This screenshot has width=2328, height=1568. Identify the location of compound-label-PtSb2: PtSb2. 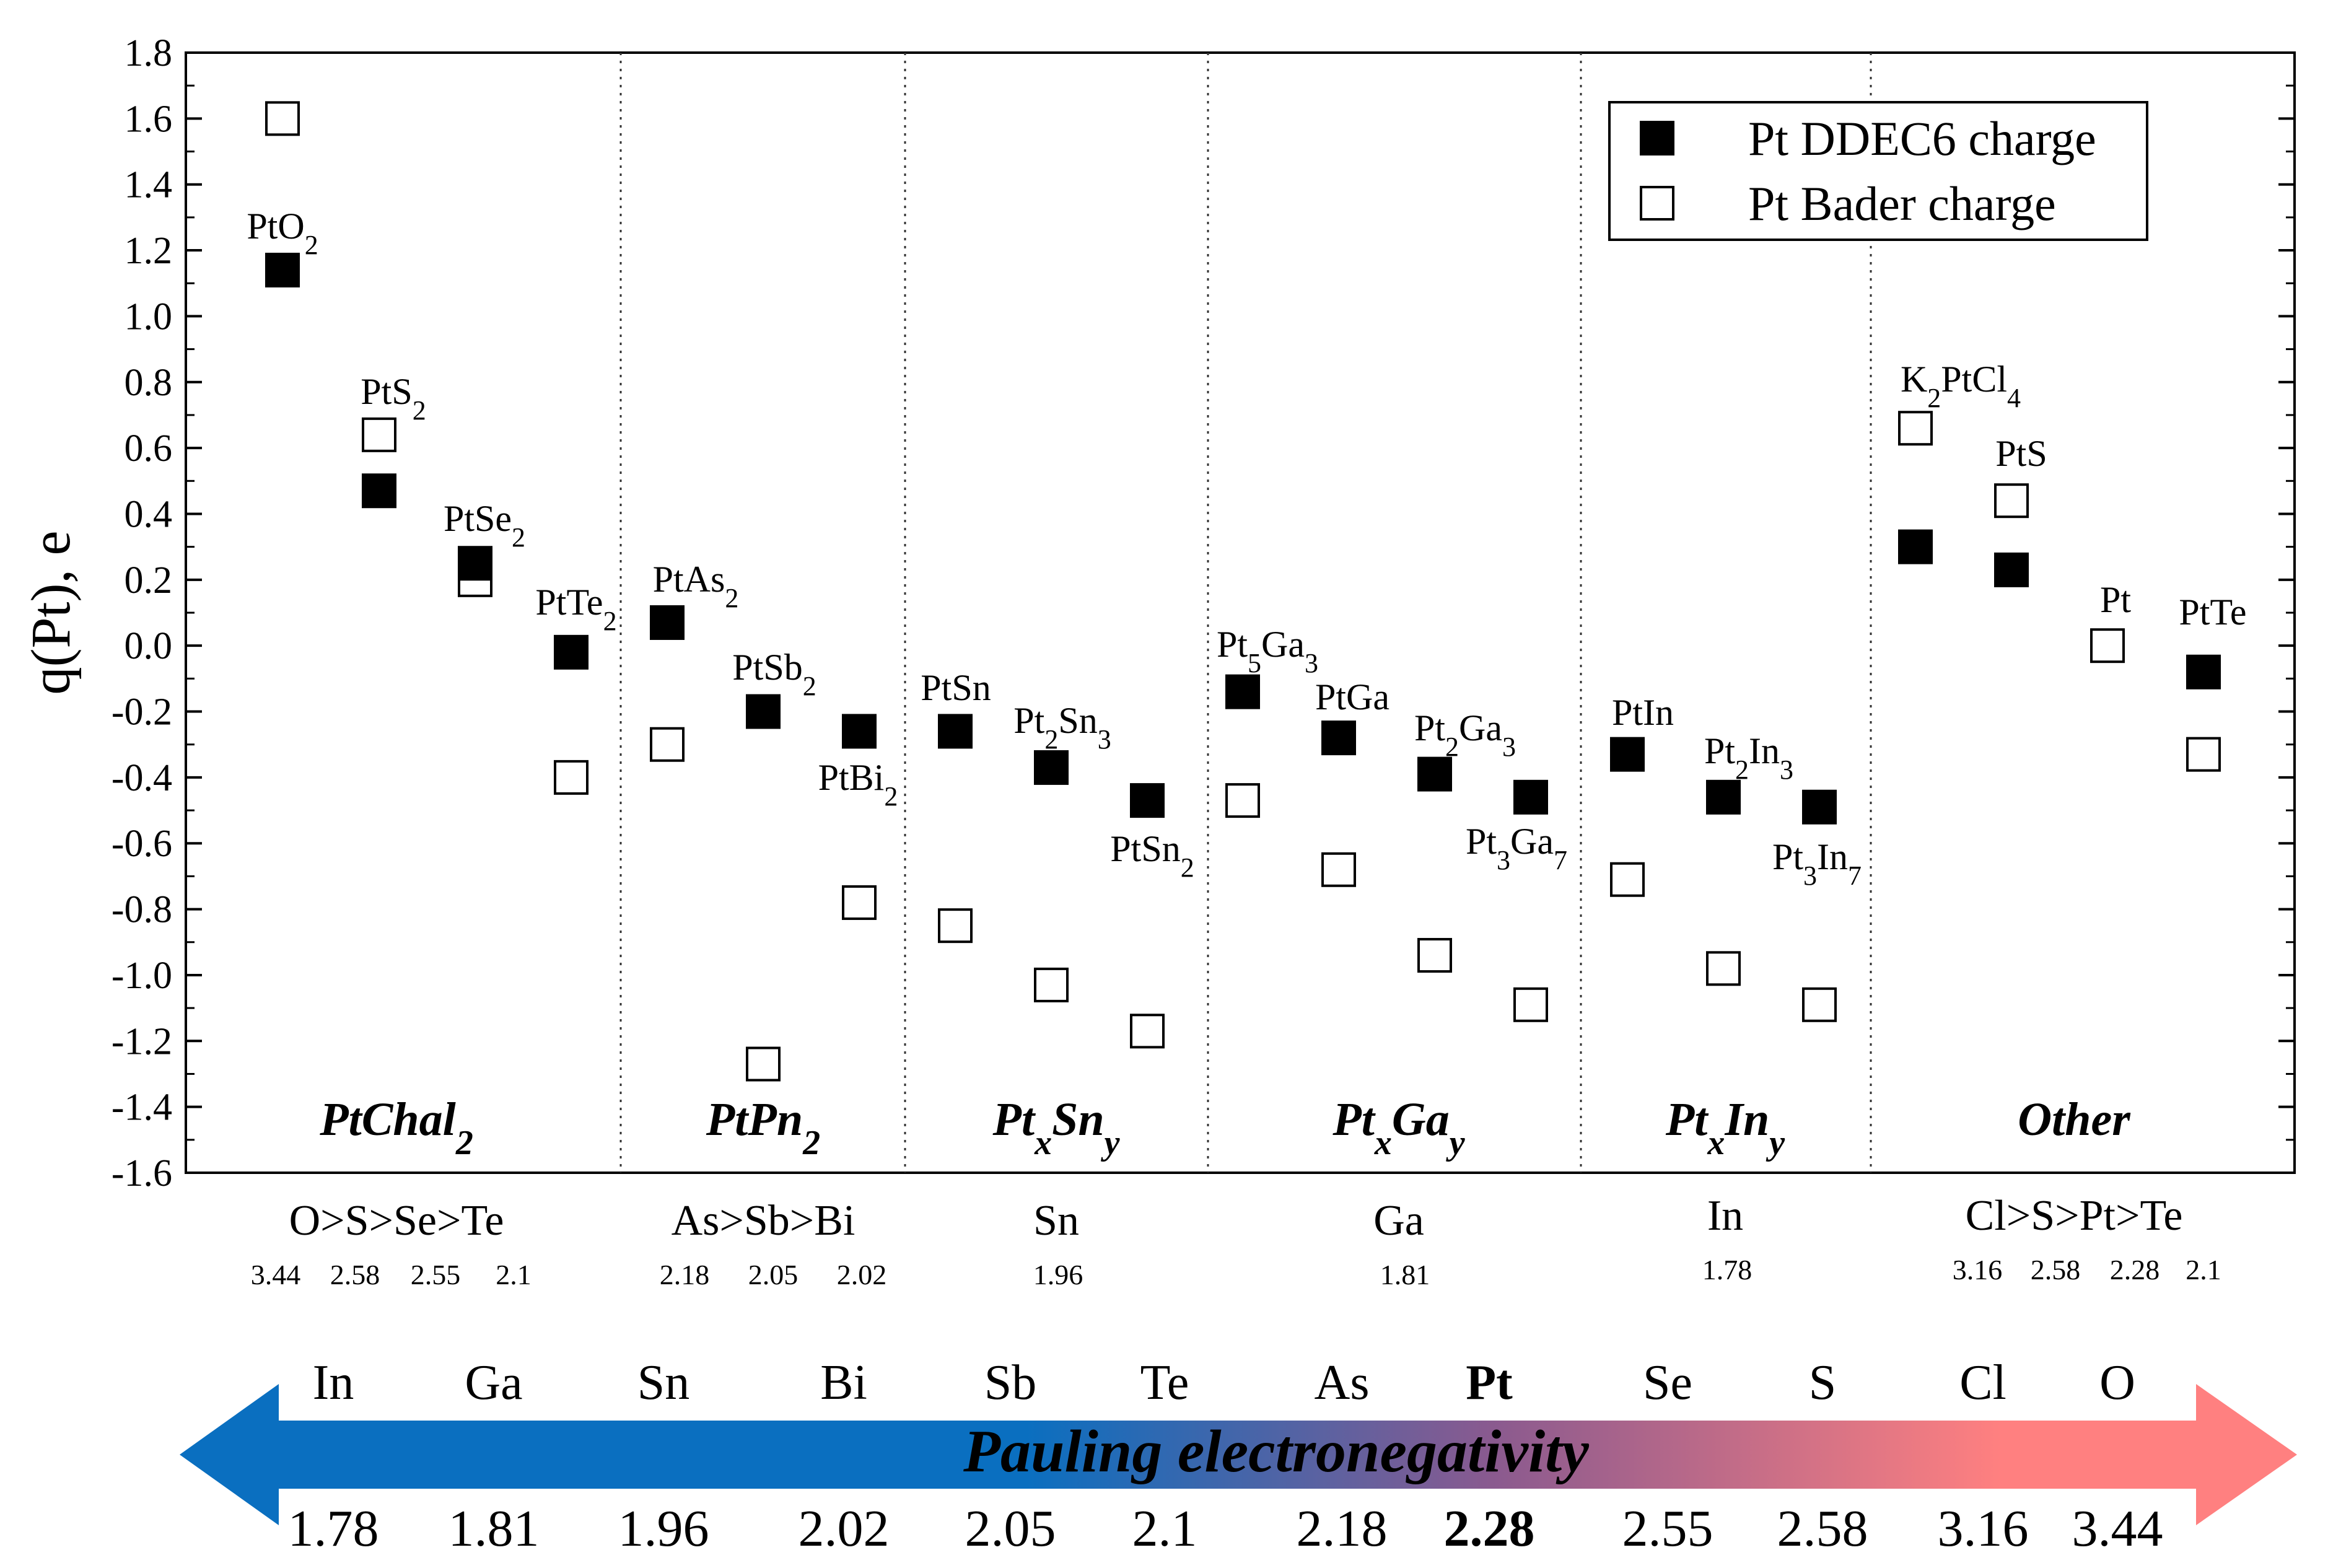
(774, 674).